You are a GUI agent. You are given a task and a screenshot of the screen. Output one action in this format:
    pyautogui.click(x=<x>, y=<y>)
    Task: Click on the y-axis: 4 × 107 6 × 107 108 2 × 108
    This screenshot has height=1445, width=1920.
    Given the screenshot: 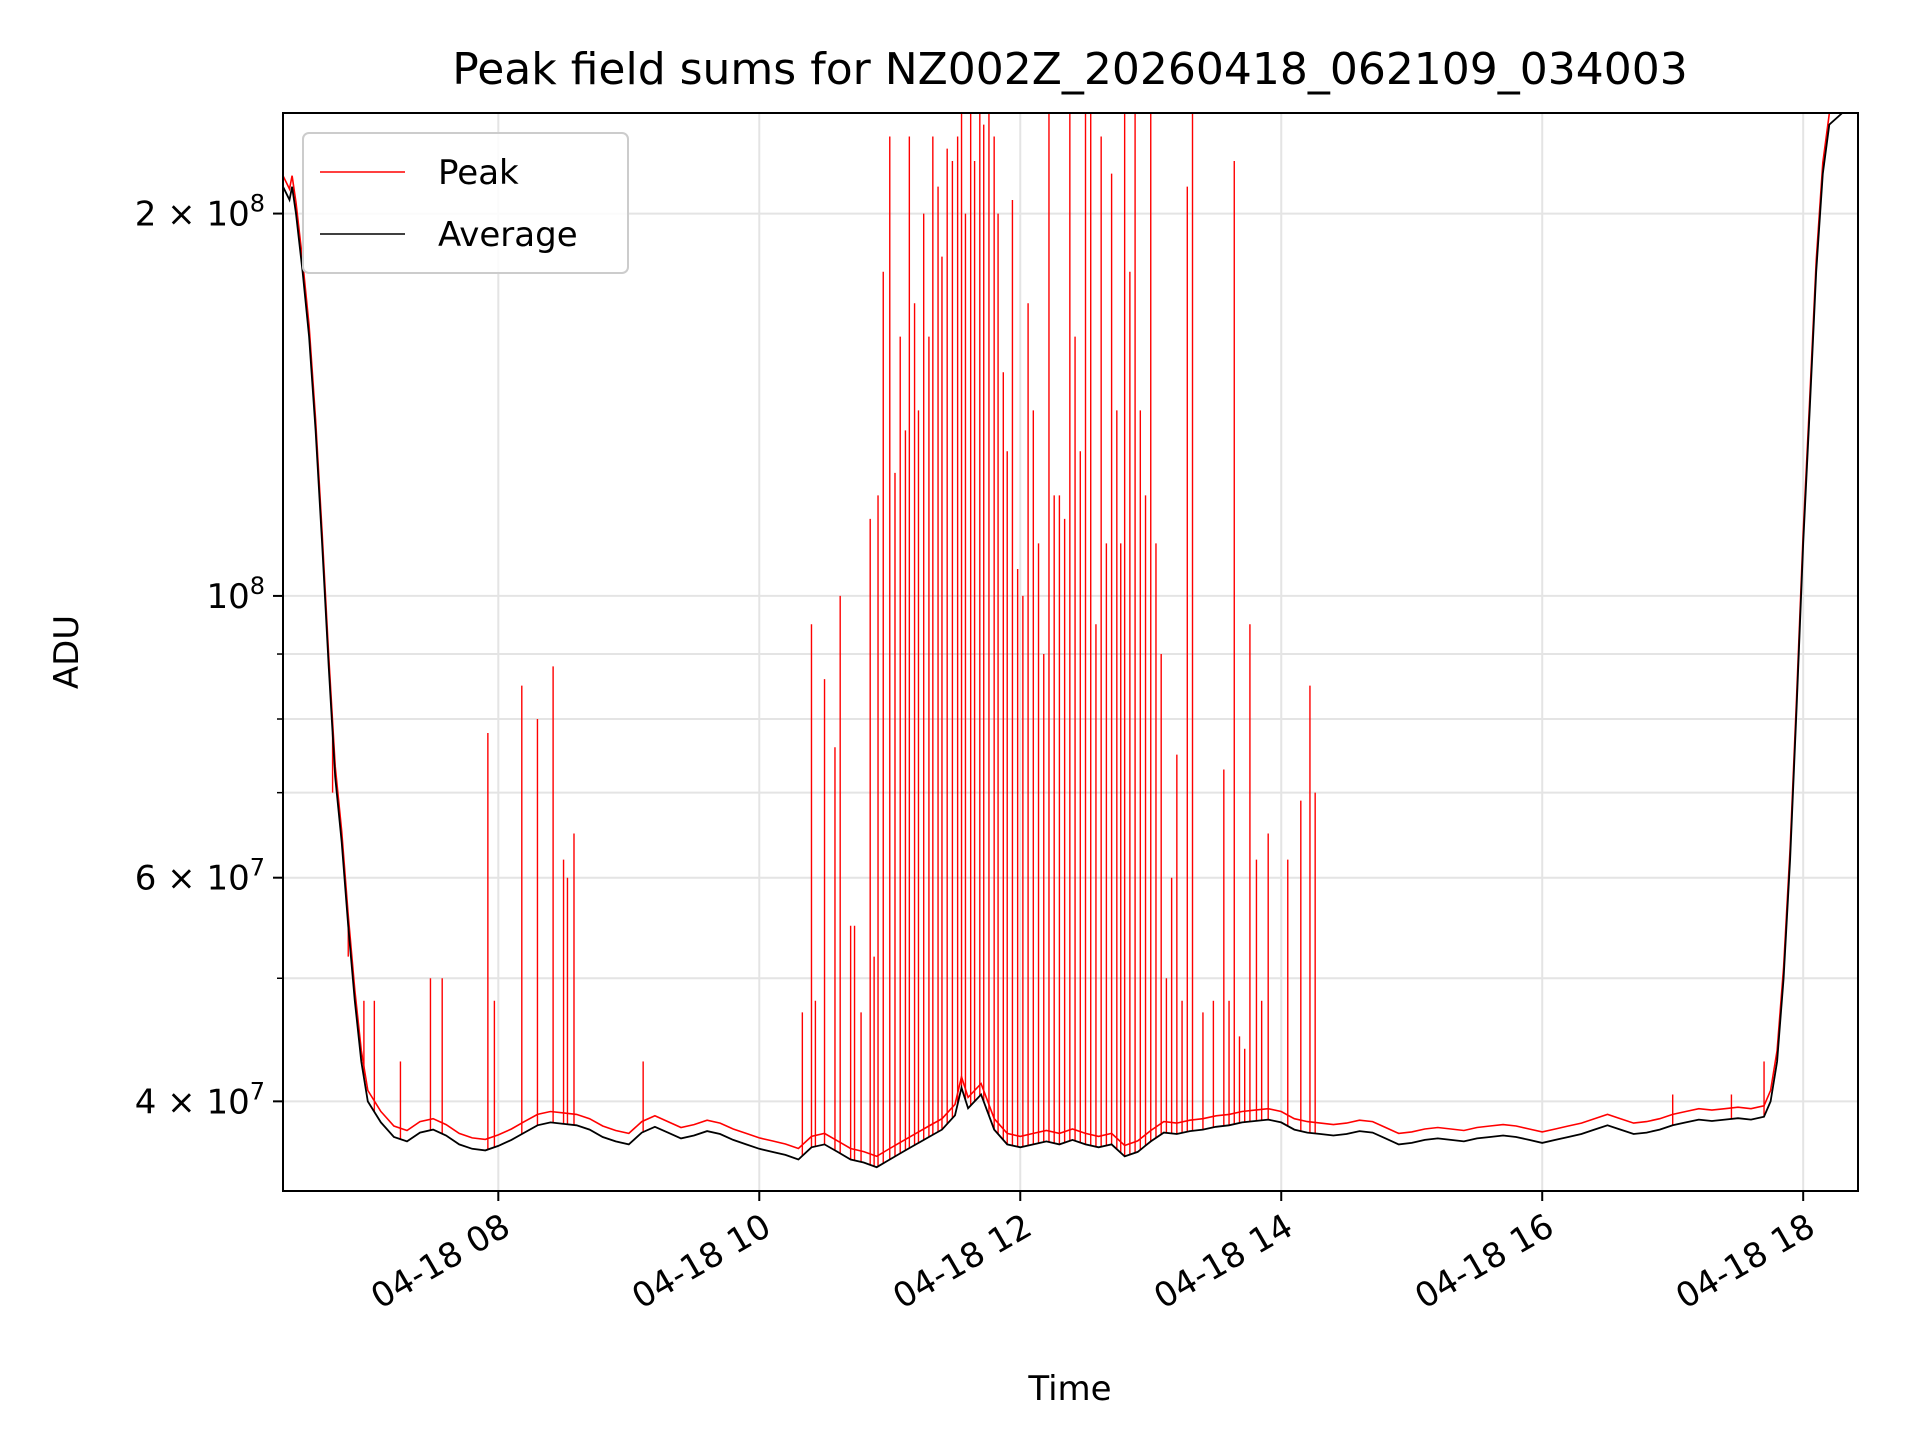 What is the action you would take?
    pyautogui.click(x=209, y=656)
    